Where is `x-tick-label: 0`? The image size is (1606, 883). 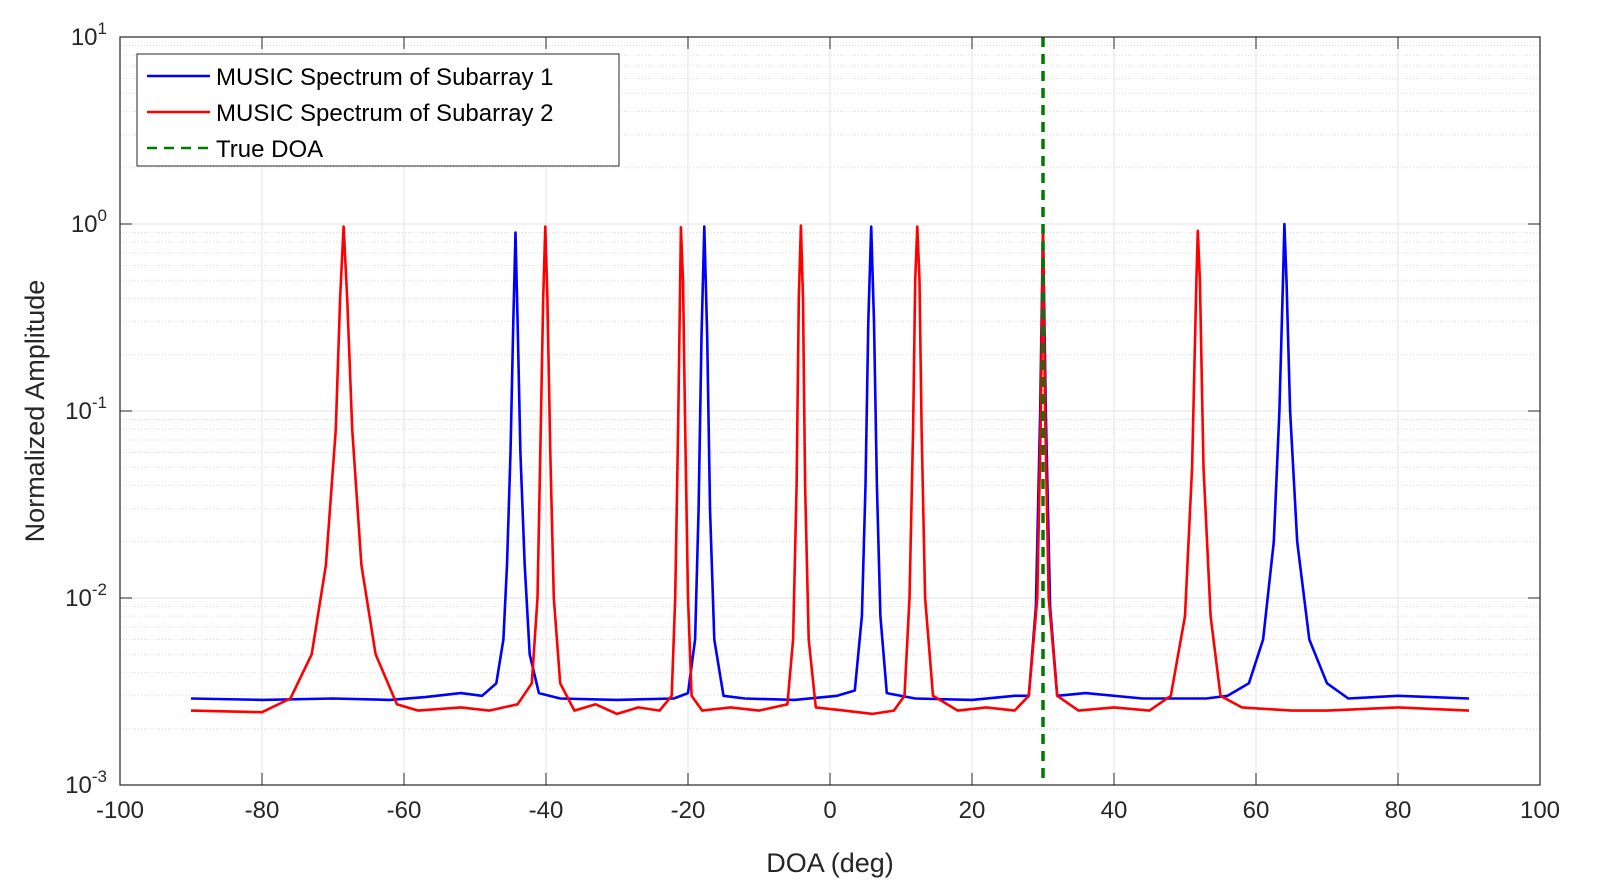 x-tick-label: 0 is located at coordinates (829, 810).